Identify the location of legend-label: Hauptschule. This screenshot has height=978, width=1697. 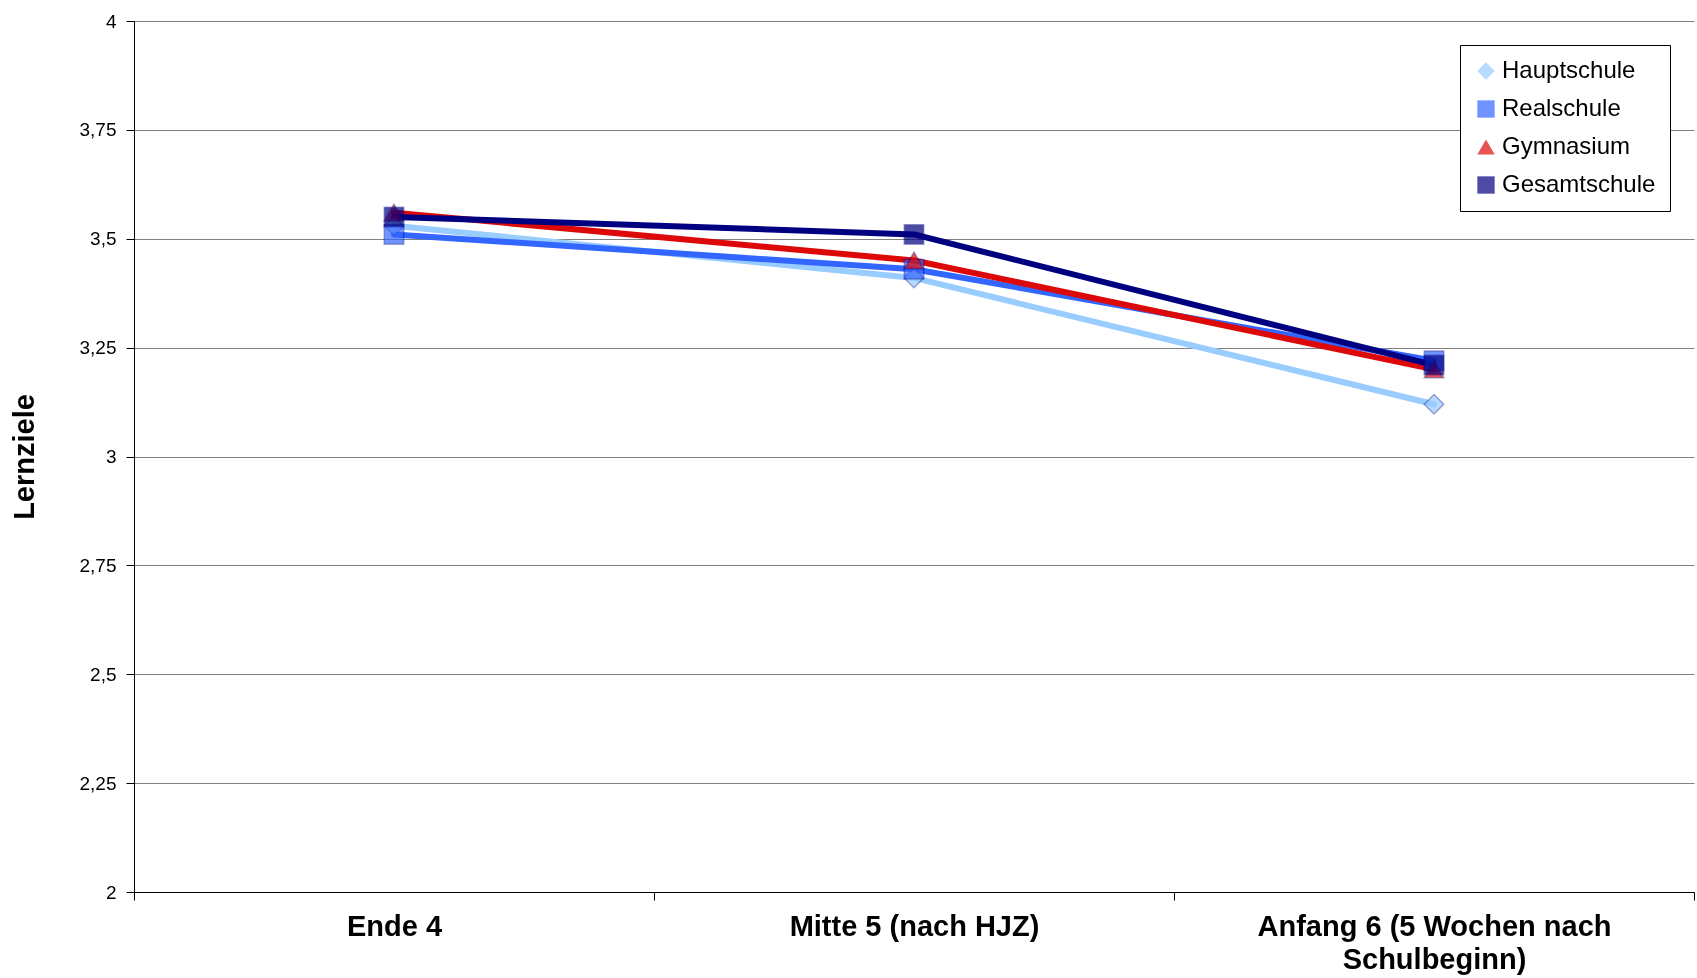
(1569, 69).